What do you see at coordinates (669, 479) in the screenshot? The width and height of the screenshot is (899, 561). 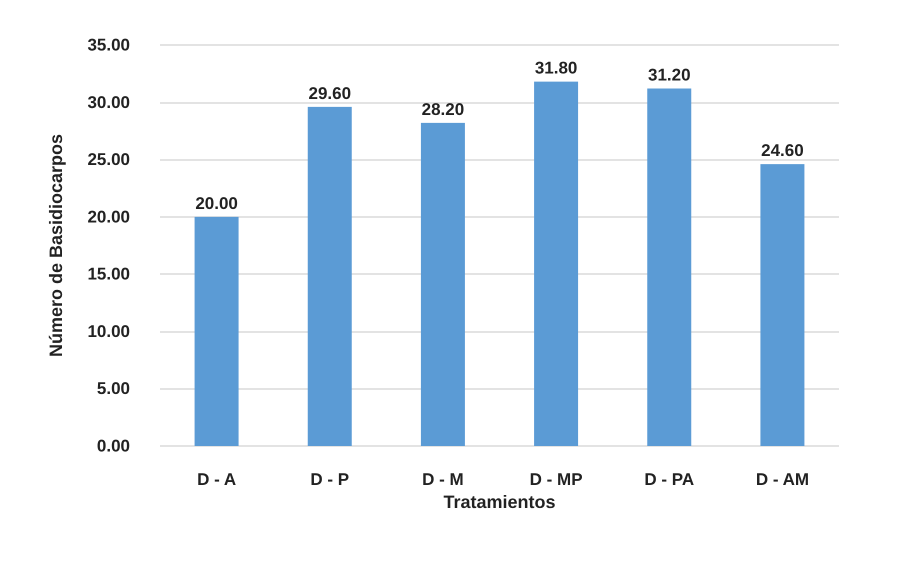 I see `x-tick-label: D - PA` at bounding box center [669, 479].